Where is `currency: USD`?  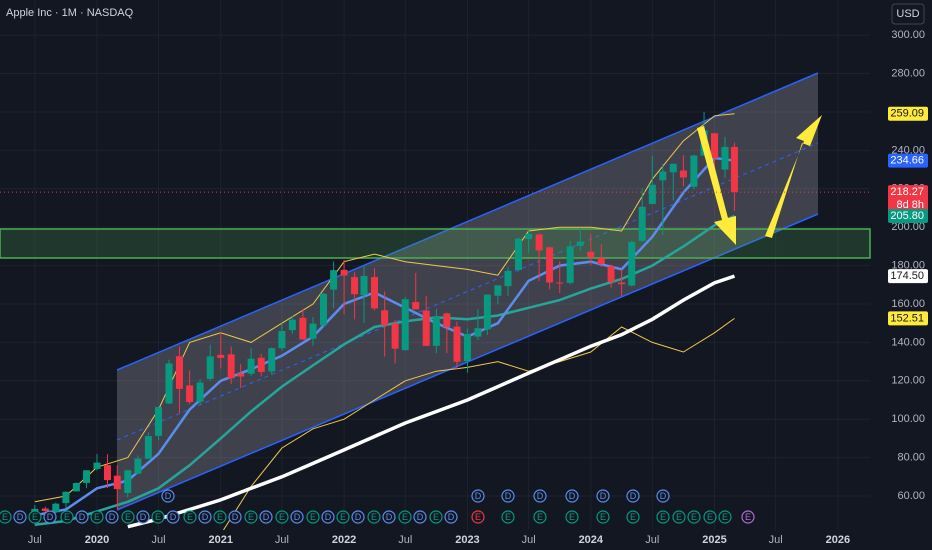 currency: USD is located at coordinates (907, 14).